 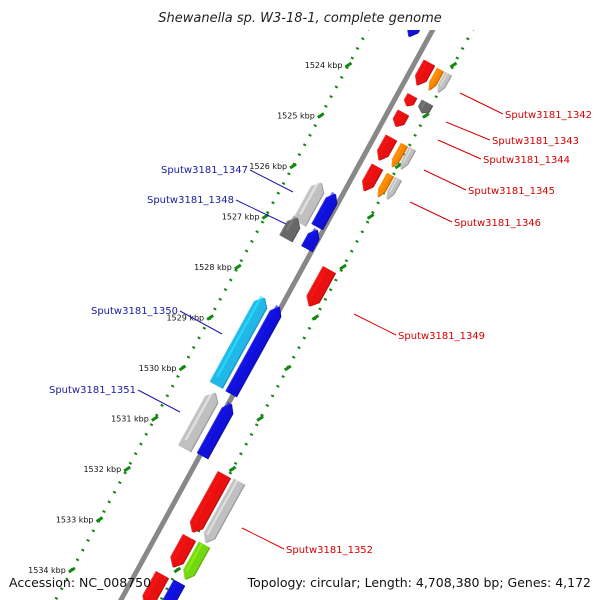 What do you see at coordinates (526, 160) in the screenshot?
I see `gene-label: Sputw3181_1344` at bounding box center [526, 160].